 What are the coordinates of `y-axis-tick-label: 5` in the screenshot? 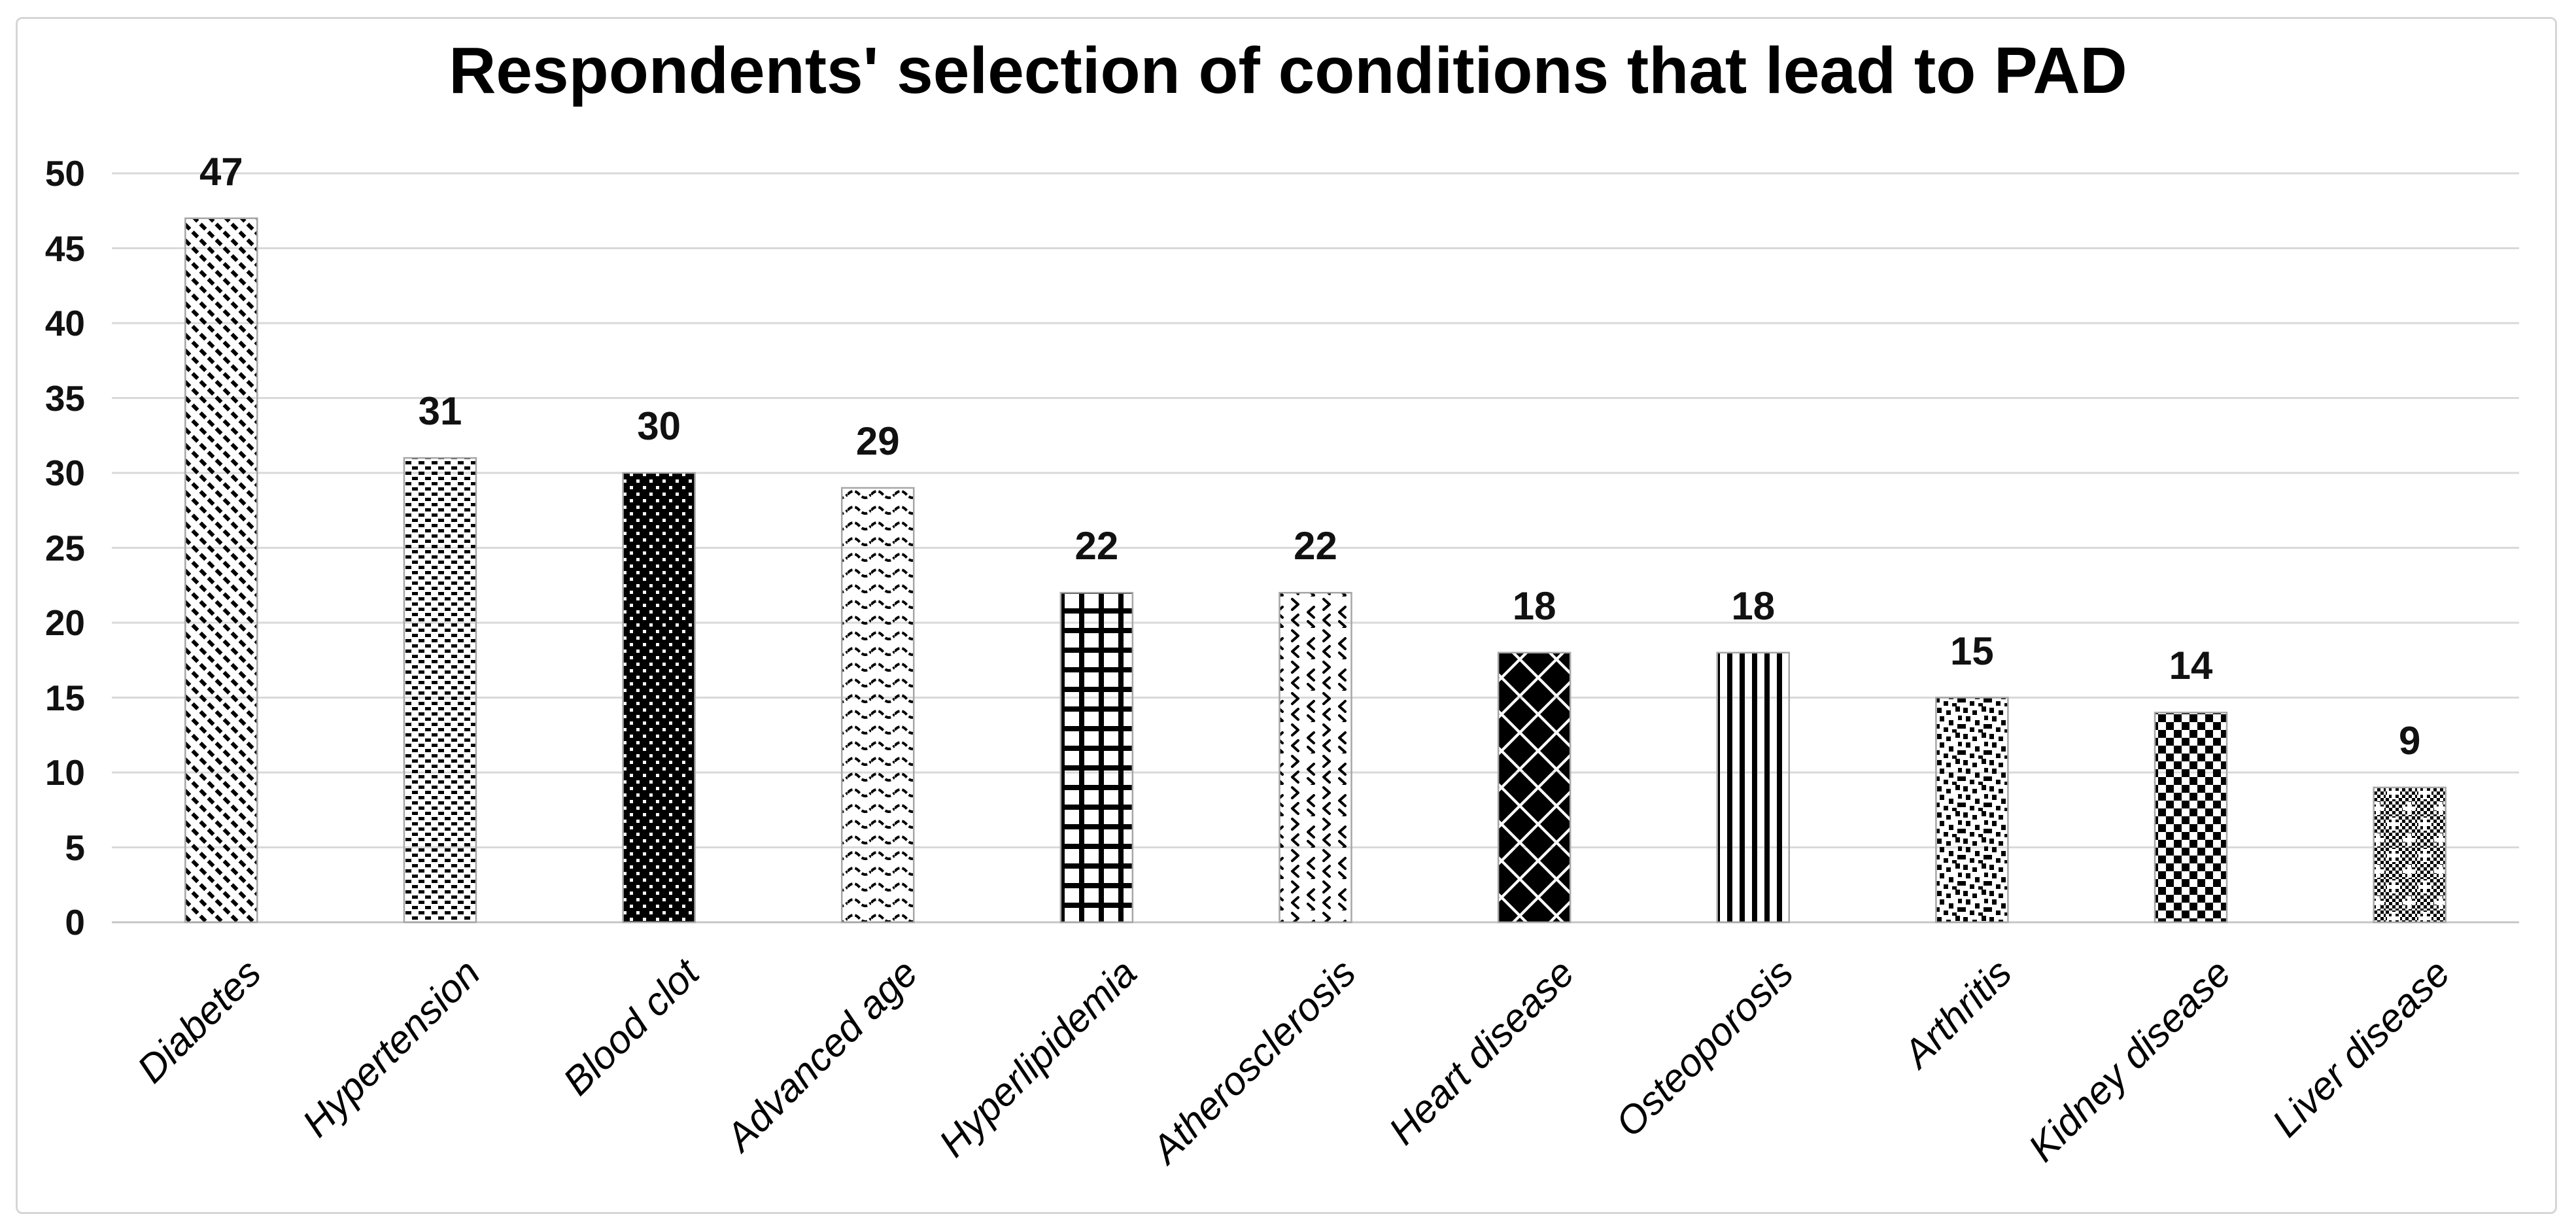 It's located at (75, 848).